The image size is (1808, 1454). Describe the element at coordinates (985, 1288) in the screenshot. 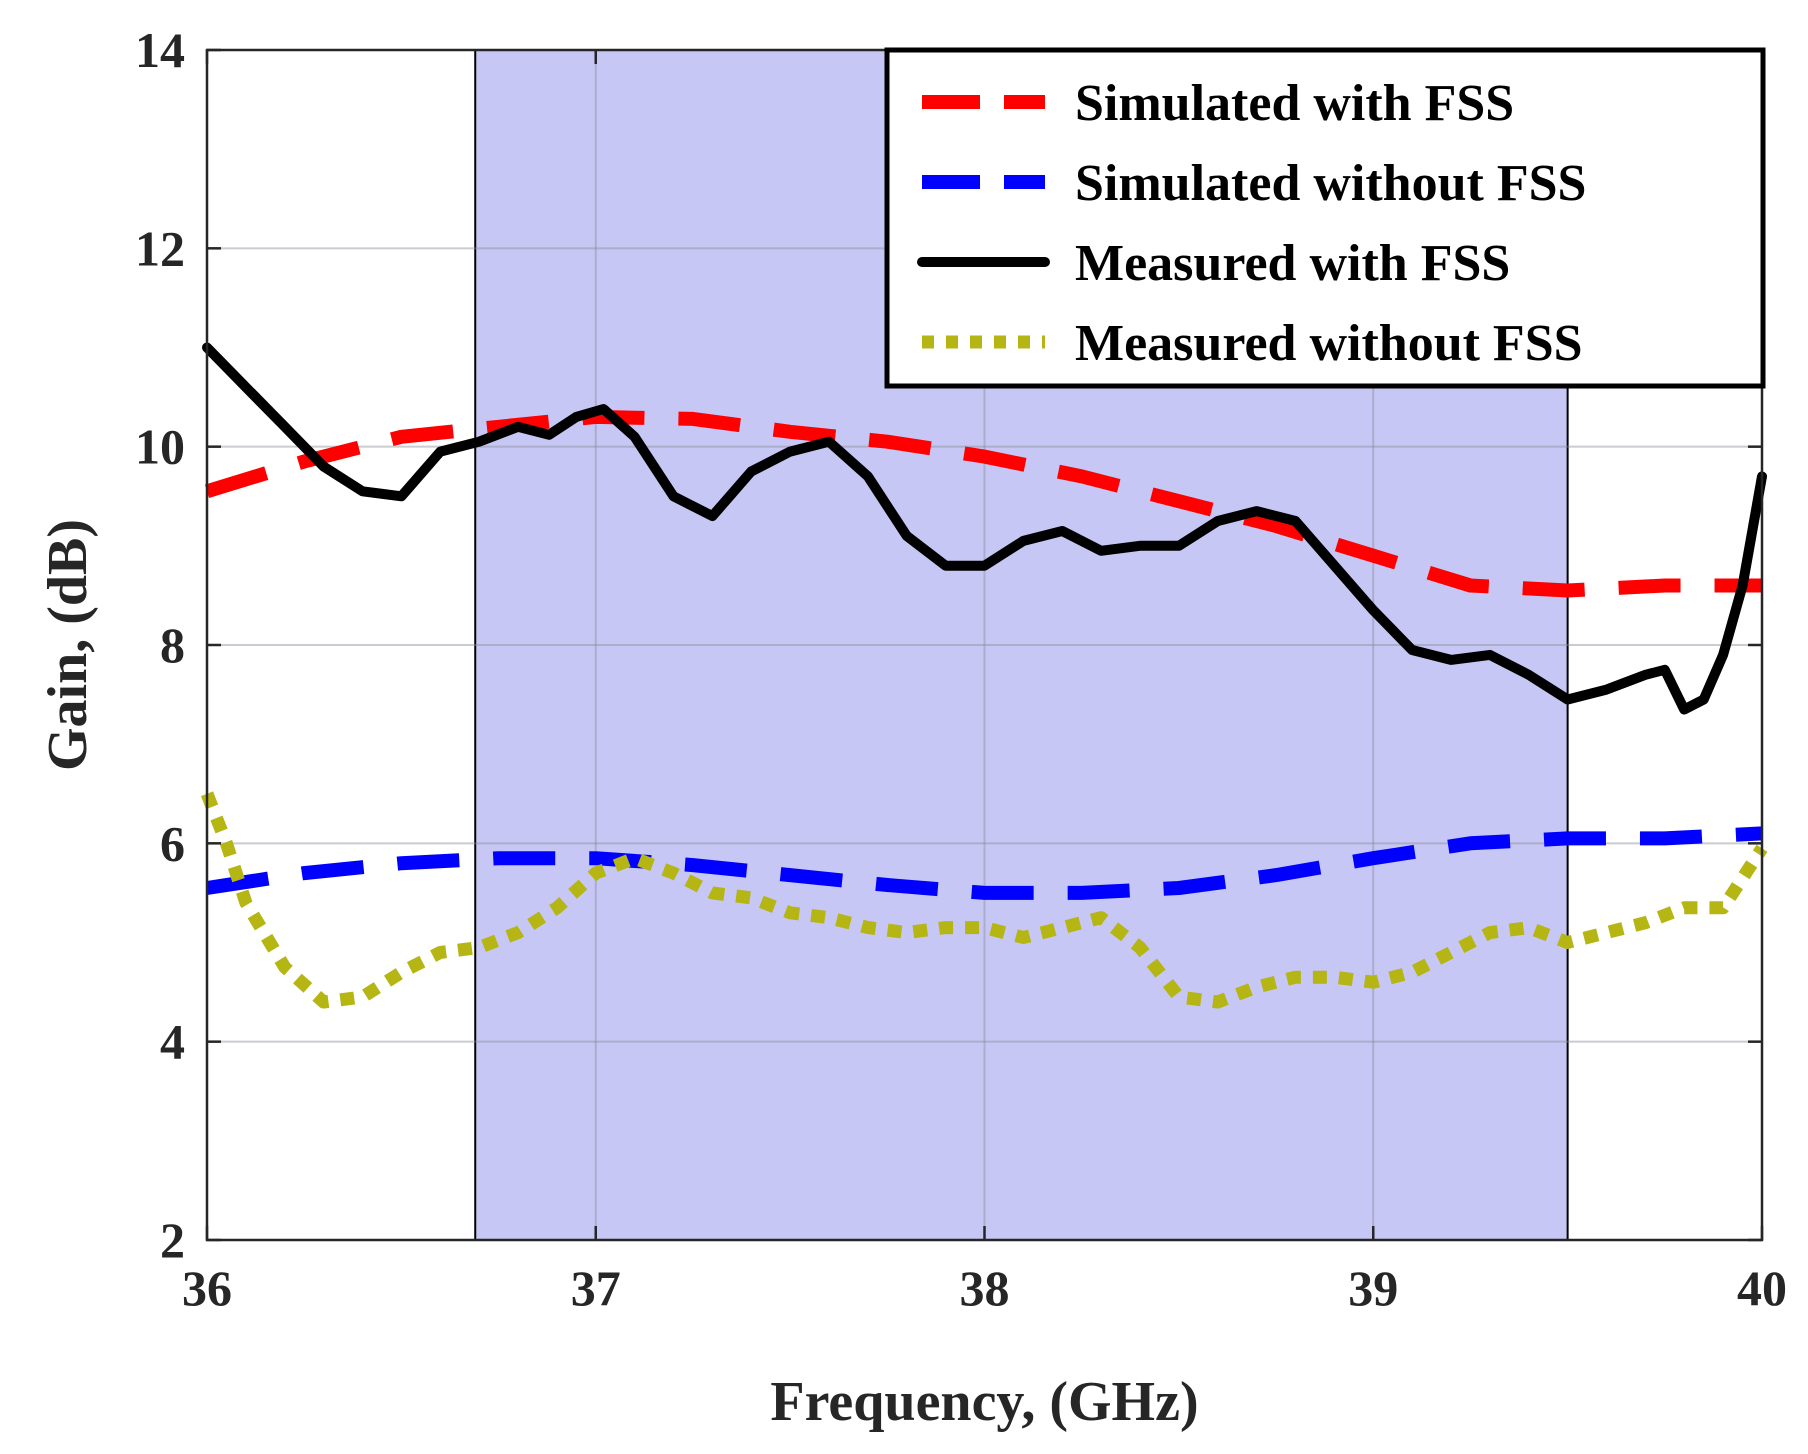

I see `x-tick-label-38: 38` at that location.